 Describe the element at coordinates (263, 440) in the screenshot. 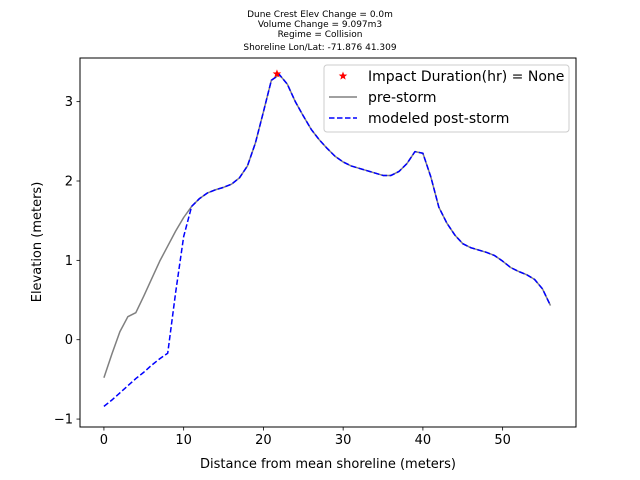

I see `x-tick-label: 20` at that location.